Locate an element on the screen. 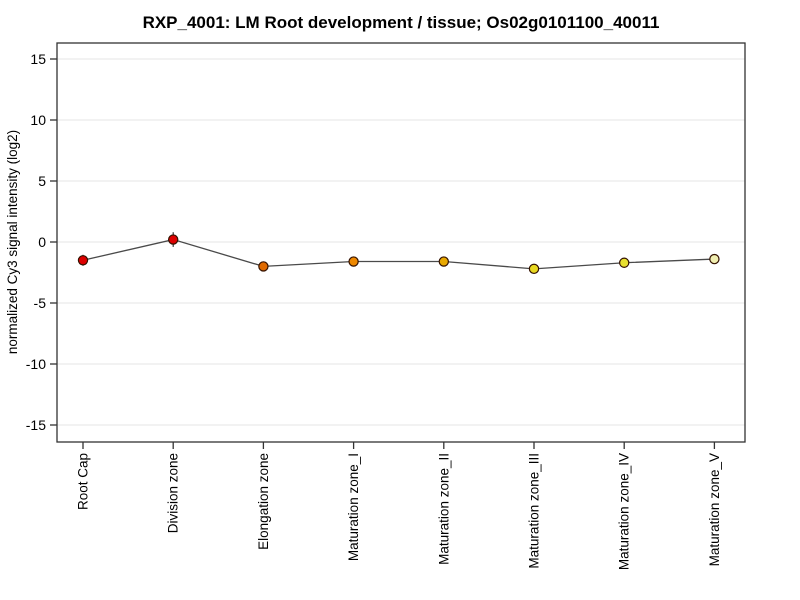 Image resolution: width=800 pixels, height=600 pixels. series-layer is located at coordinates (398, 253).